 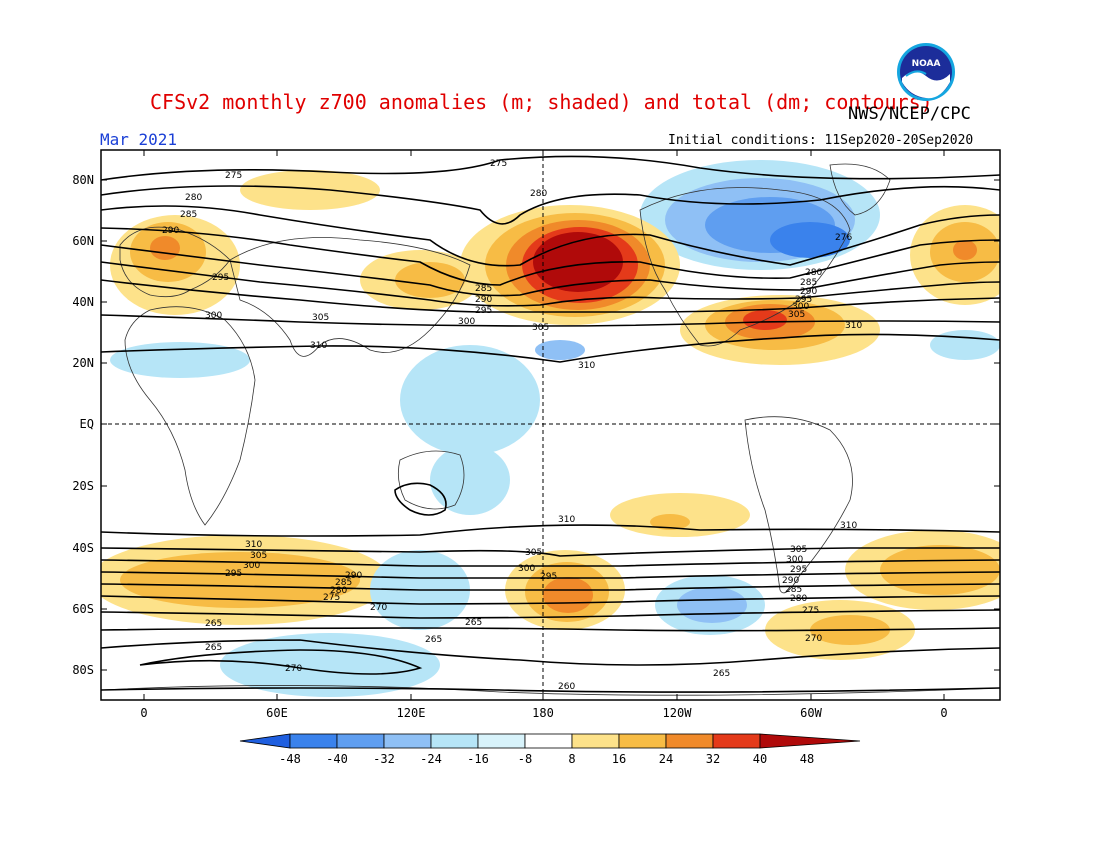 What do you see at coordinates (83, 302) in the screenshot?
I see `lat-label: 40N` at bounding box center [83, 302].